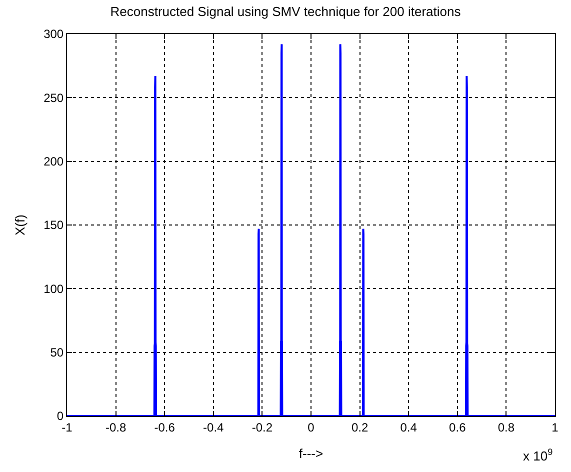 Image resolution: width=571 pixels, height=472 pixels. I want to click on y-tick-label: 300, so click(54, 34).